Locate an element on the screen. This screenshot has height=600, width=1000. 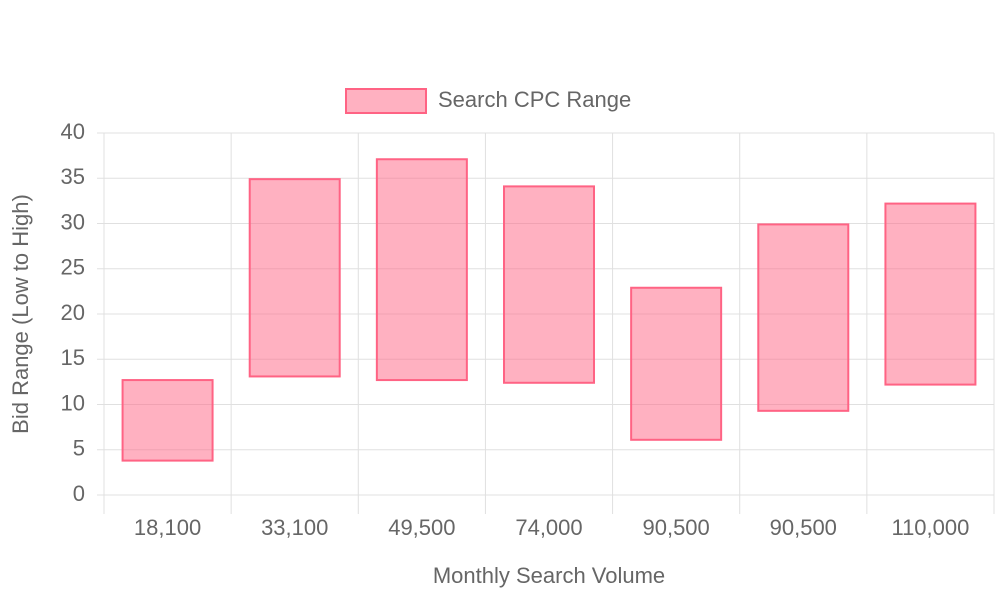
y-tick-label: 15 is located at coordinates (73, 357).